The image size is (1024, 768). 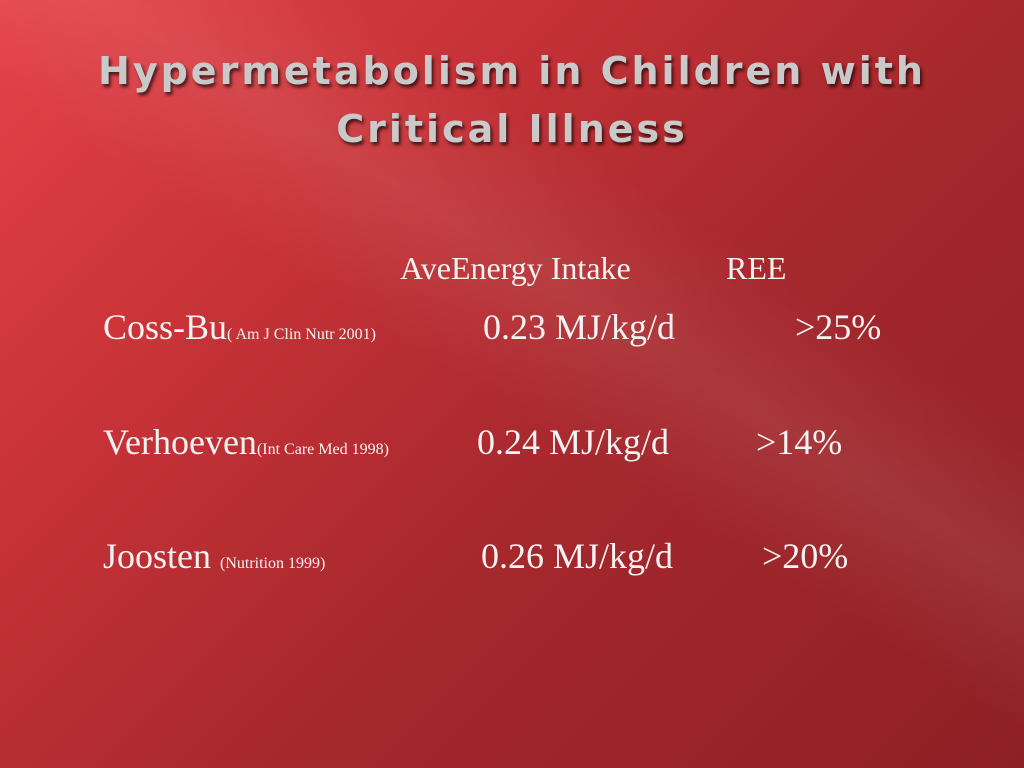 I want to click on study-author: Coss-Bu( Am J Clin Nutr 2001), so click(x=239, y=327).